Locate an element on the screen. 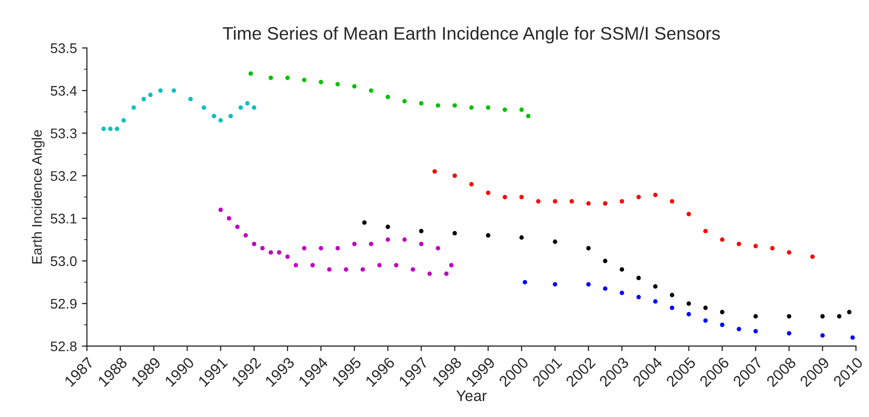  x-axis-title: Year is located at coordinates (471, 396).